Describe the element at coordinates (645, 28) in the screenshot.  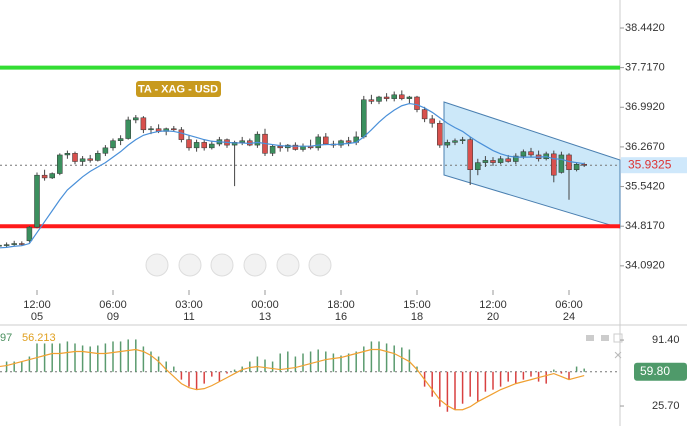
I see `y-tick-label: 38.4420` at that location.